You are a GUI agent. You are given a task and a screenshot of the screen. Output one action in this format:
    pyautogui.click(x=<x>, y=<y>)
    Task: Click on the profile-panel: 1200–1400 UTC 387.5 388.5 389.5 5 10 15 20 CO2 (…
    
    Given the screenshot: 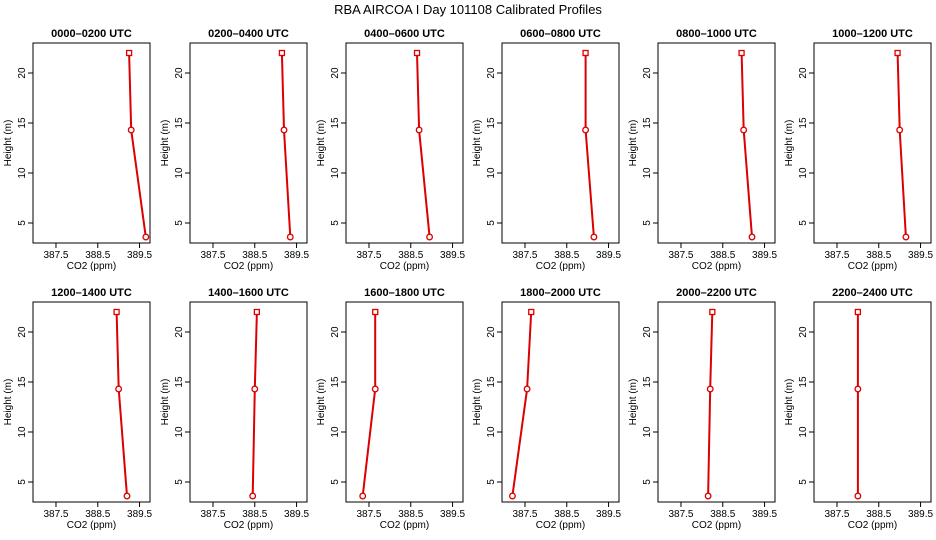 What is the action you would take?
    pyautogui.click(x=78, y=409)
    